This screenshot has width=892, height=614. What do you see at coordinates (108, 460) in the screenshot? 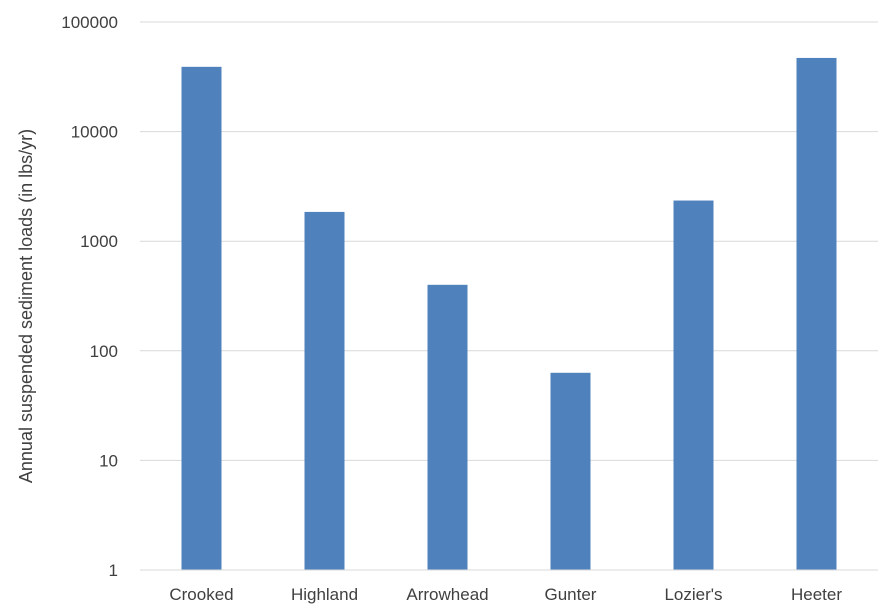
I see `y-tick-label: 10` at bounding box center [108, 460].